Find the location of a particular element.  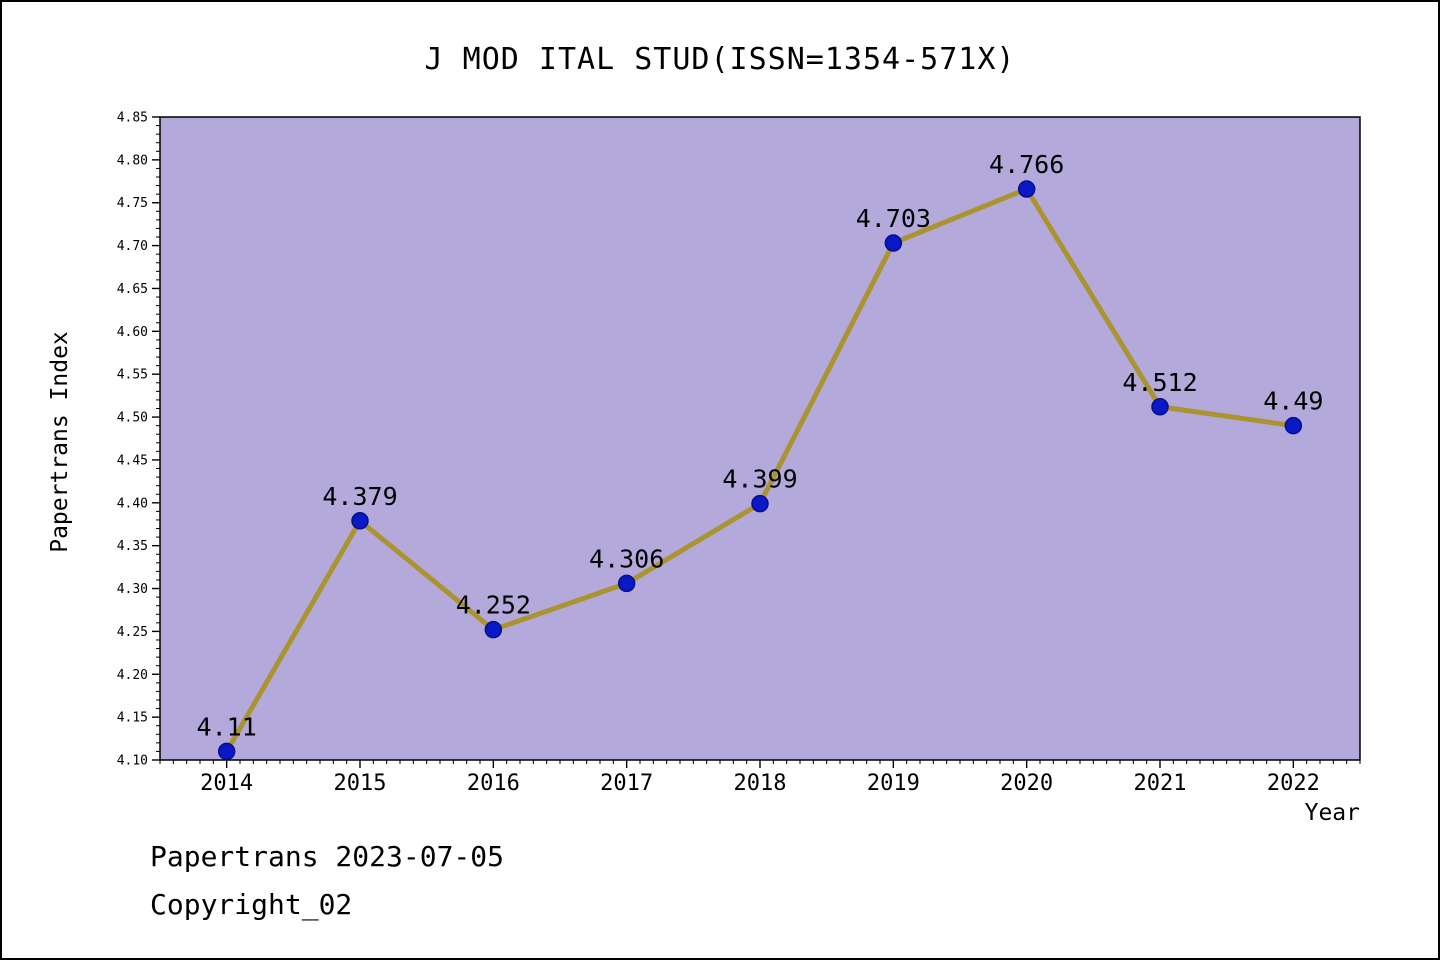

x-tick-label: 2021 is located at coordinates (1160, 783).